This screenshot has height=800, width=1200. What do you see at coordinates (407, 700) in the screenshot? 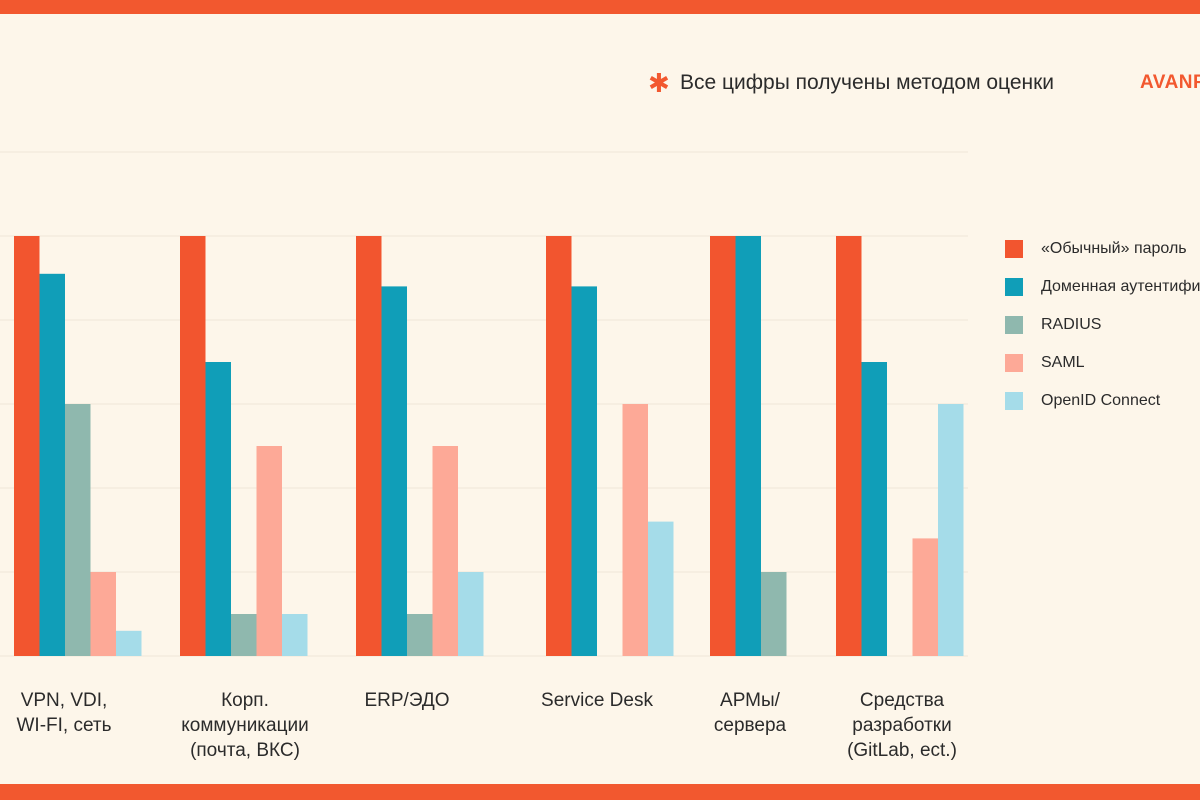
I see `category-label: ERP/ЭДО` at bounding box center [407, 700].